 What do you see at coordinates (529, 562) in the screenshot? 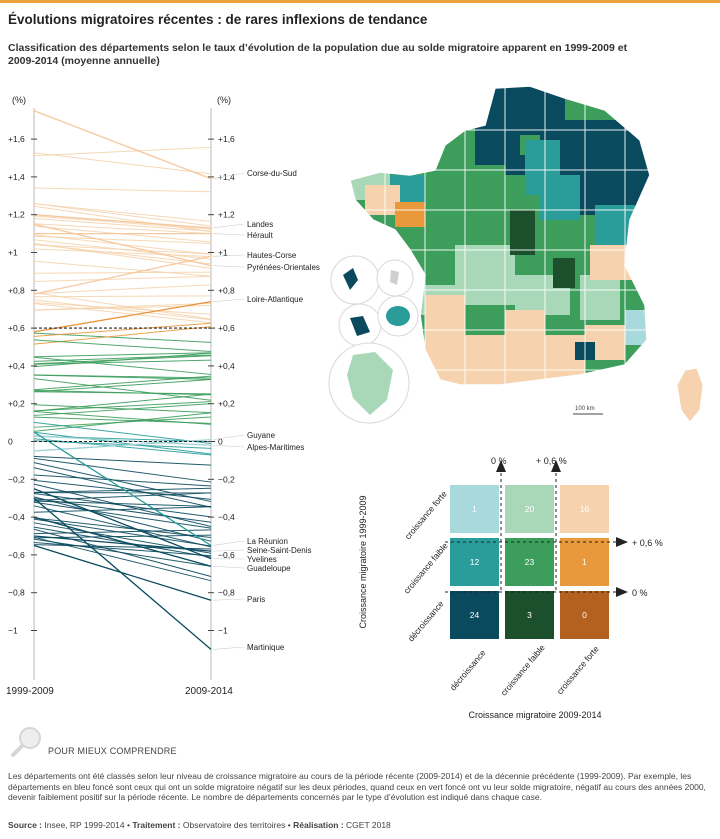
I see `matrix-cells: 1 20 16 12 23 1 24 3 0` at bounding box center [529, 562].